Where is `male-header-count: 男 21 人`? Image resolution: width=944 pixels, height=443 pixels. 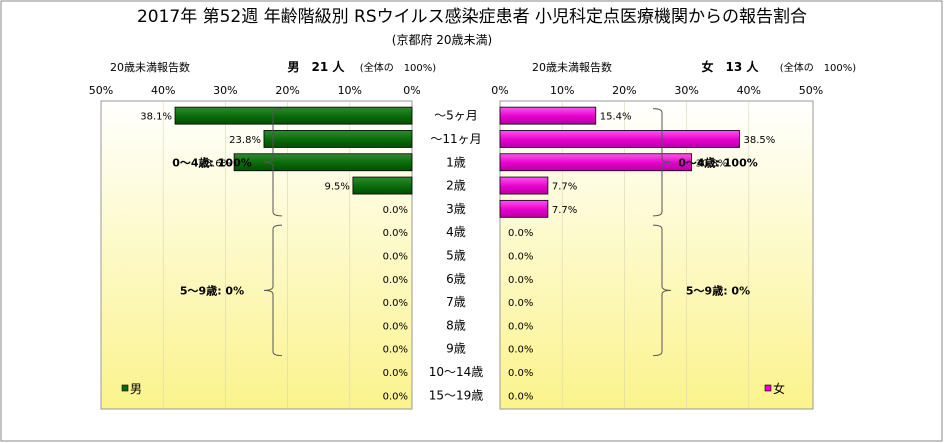
male-header-count: 男 21 人 is located at coordinates (317, 66).